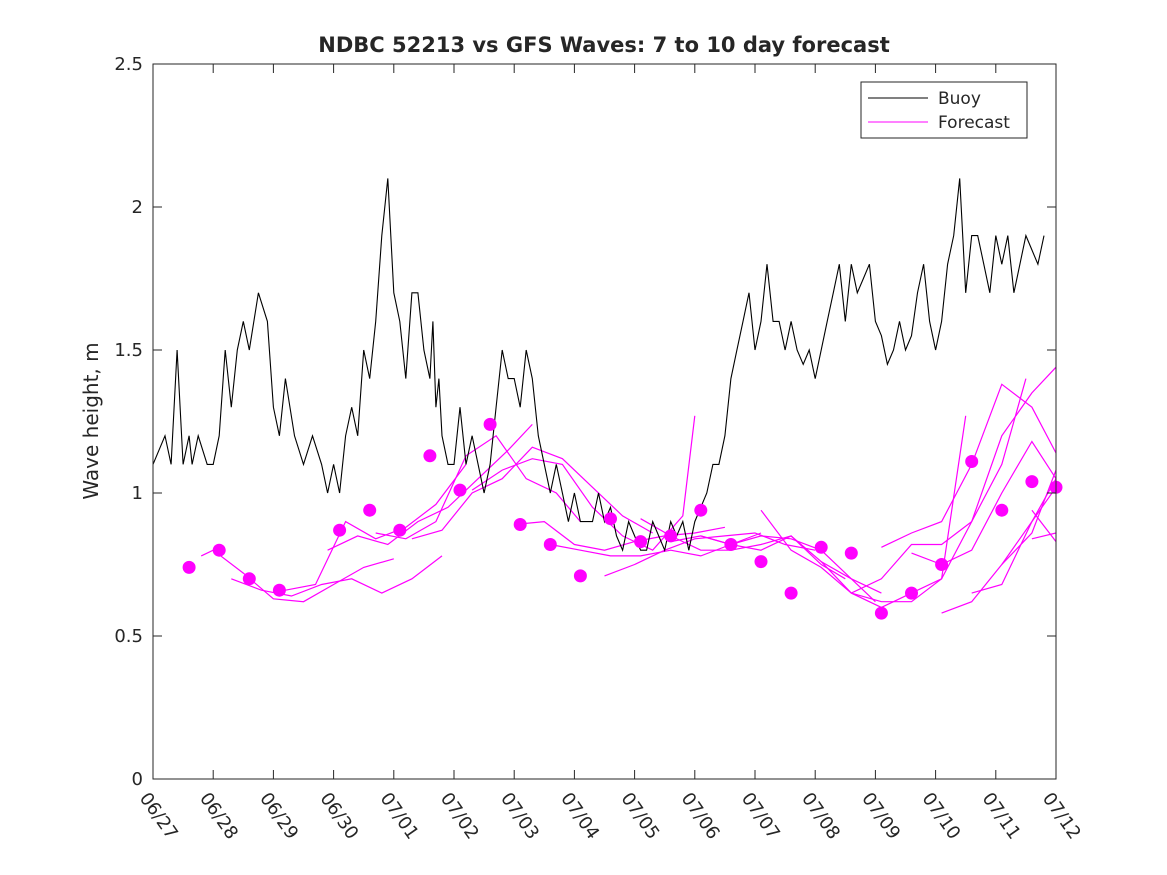  What do you see at coordinates (128, 64) in the screenshot?
I see `y-tick-label: 2.5` at bounding box center [128, 64].